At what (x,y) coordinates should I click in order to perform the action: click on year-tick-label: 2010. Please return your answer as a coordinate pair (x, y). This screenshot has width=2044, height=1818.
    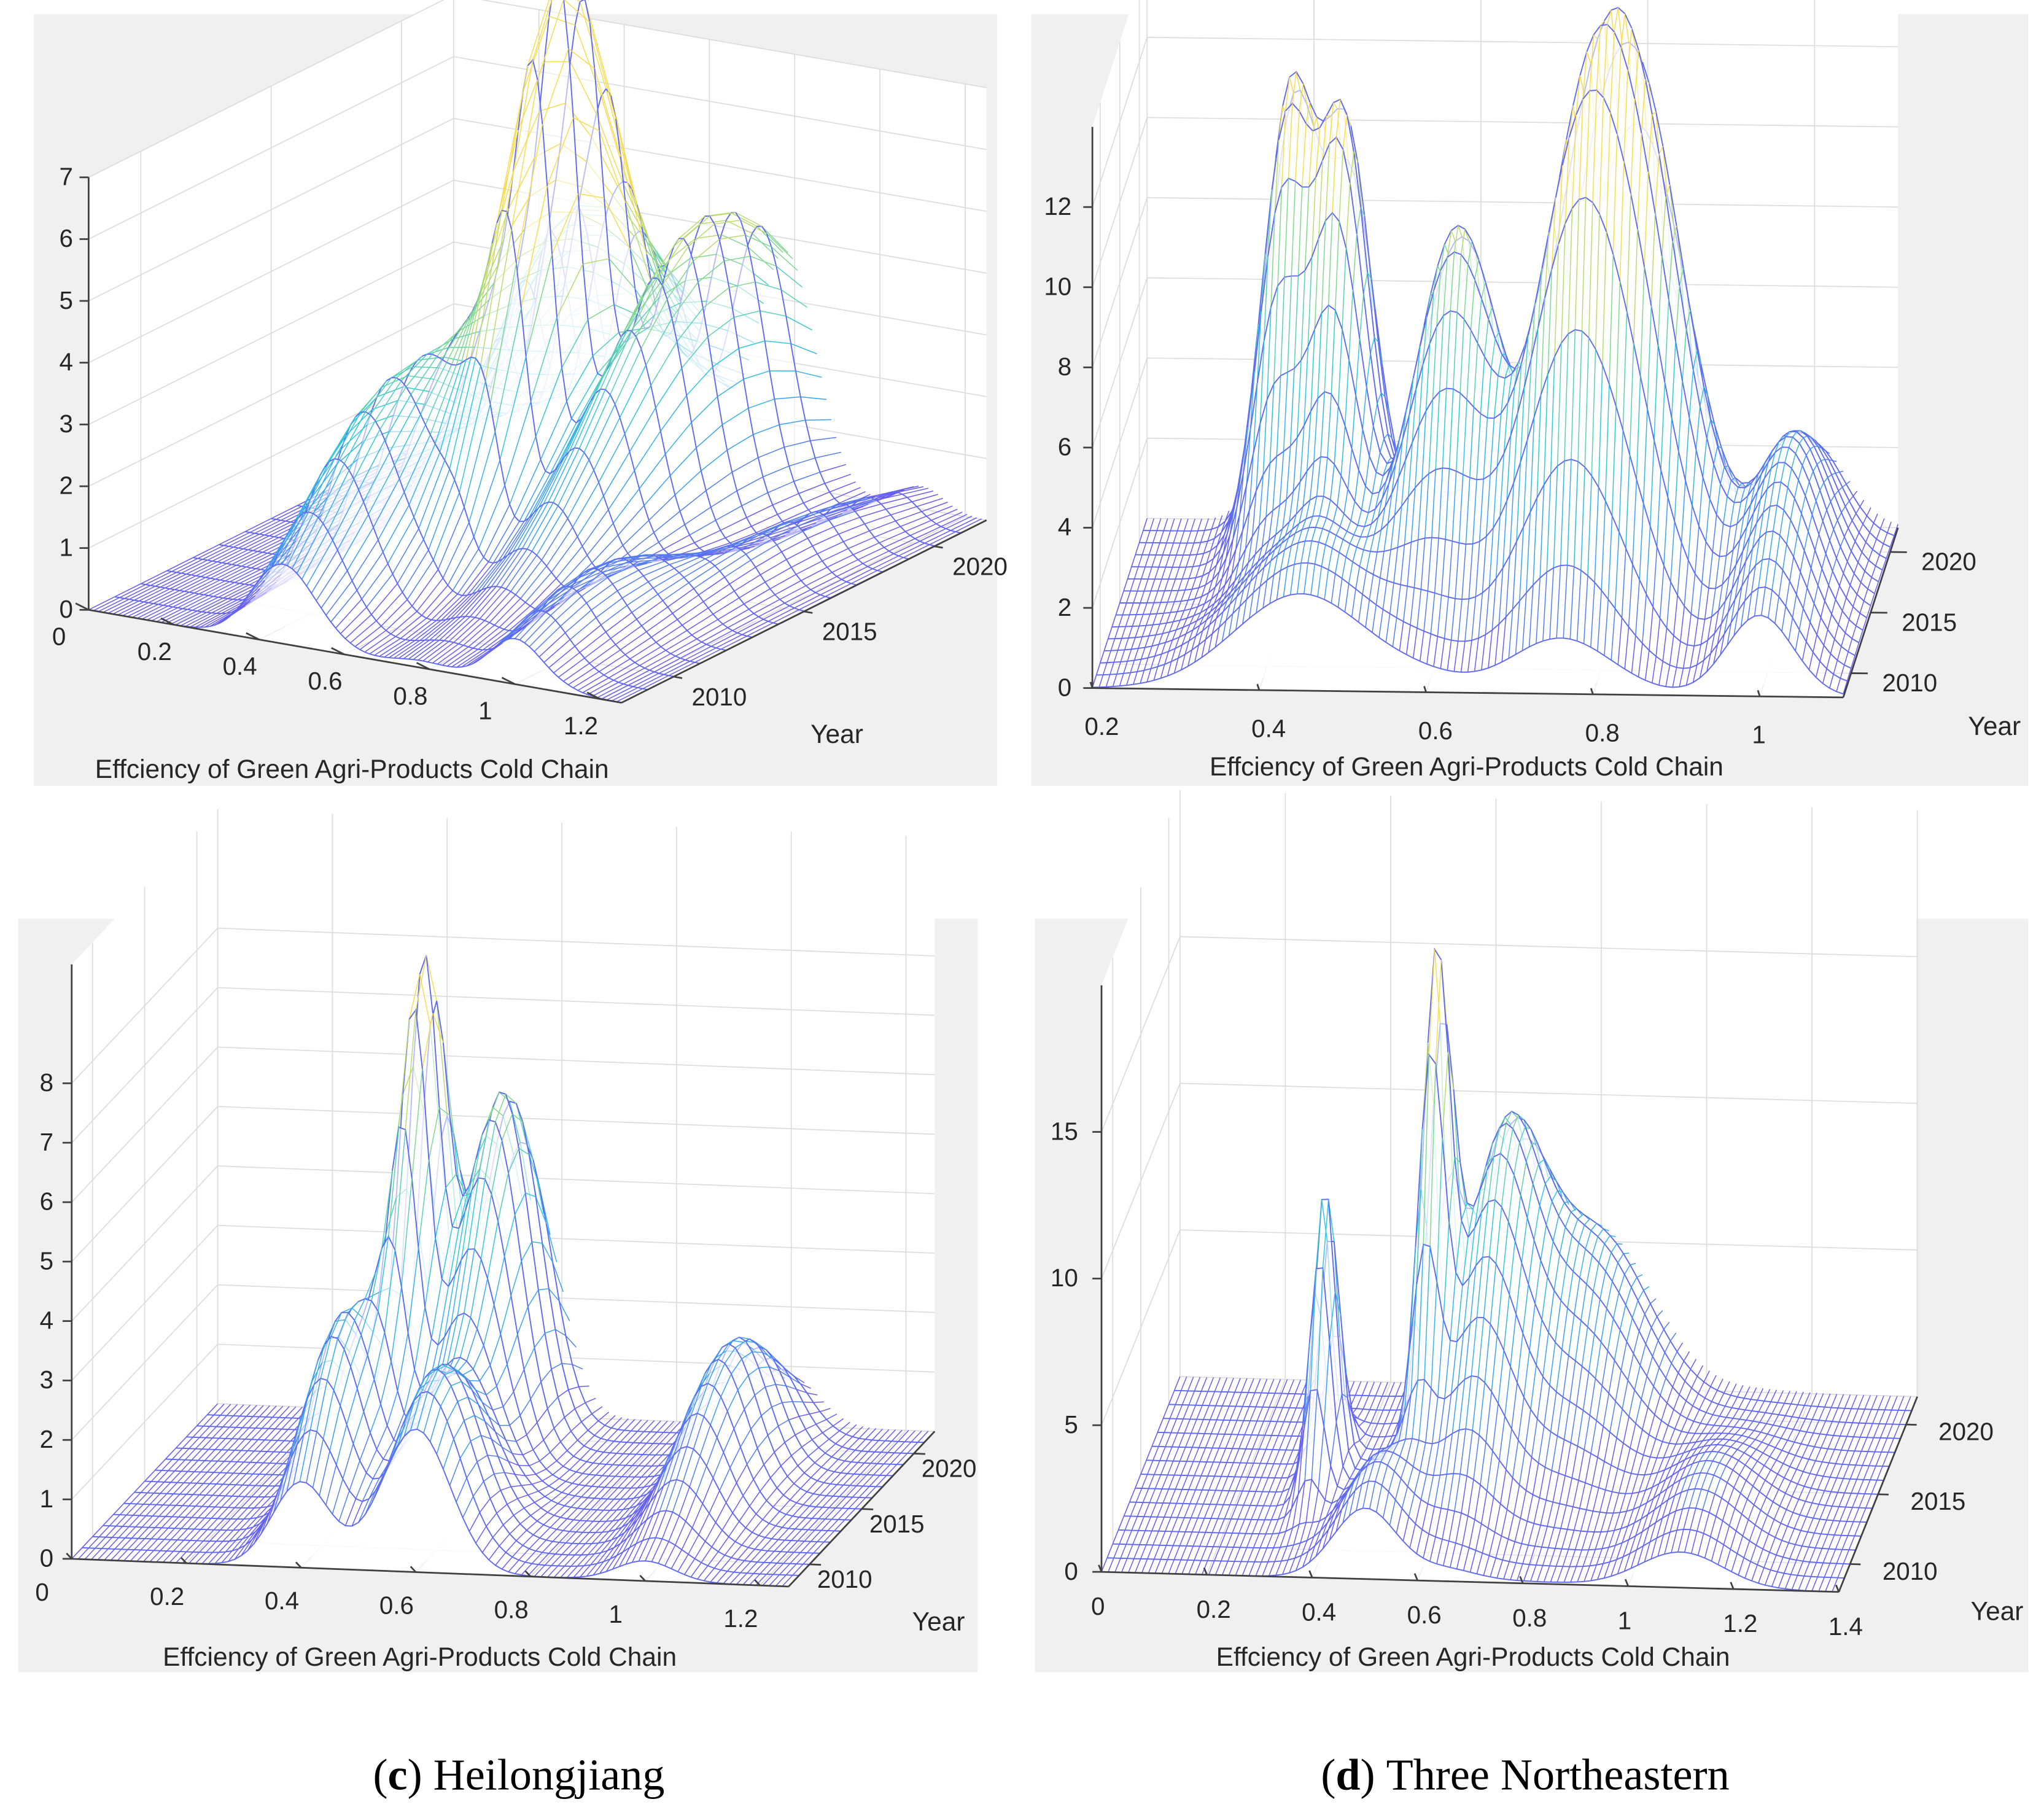
    Looking at the image, I should click on (844, 1579).